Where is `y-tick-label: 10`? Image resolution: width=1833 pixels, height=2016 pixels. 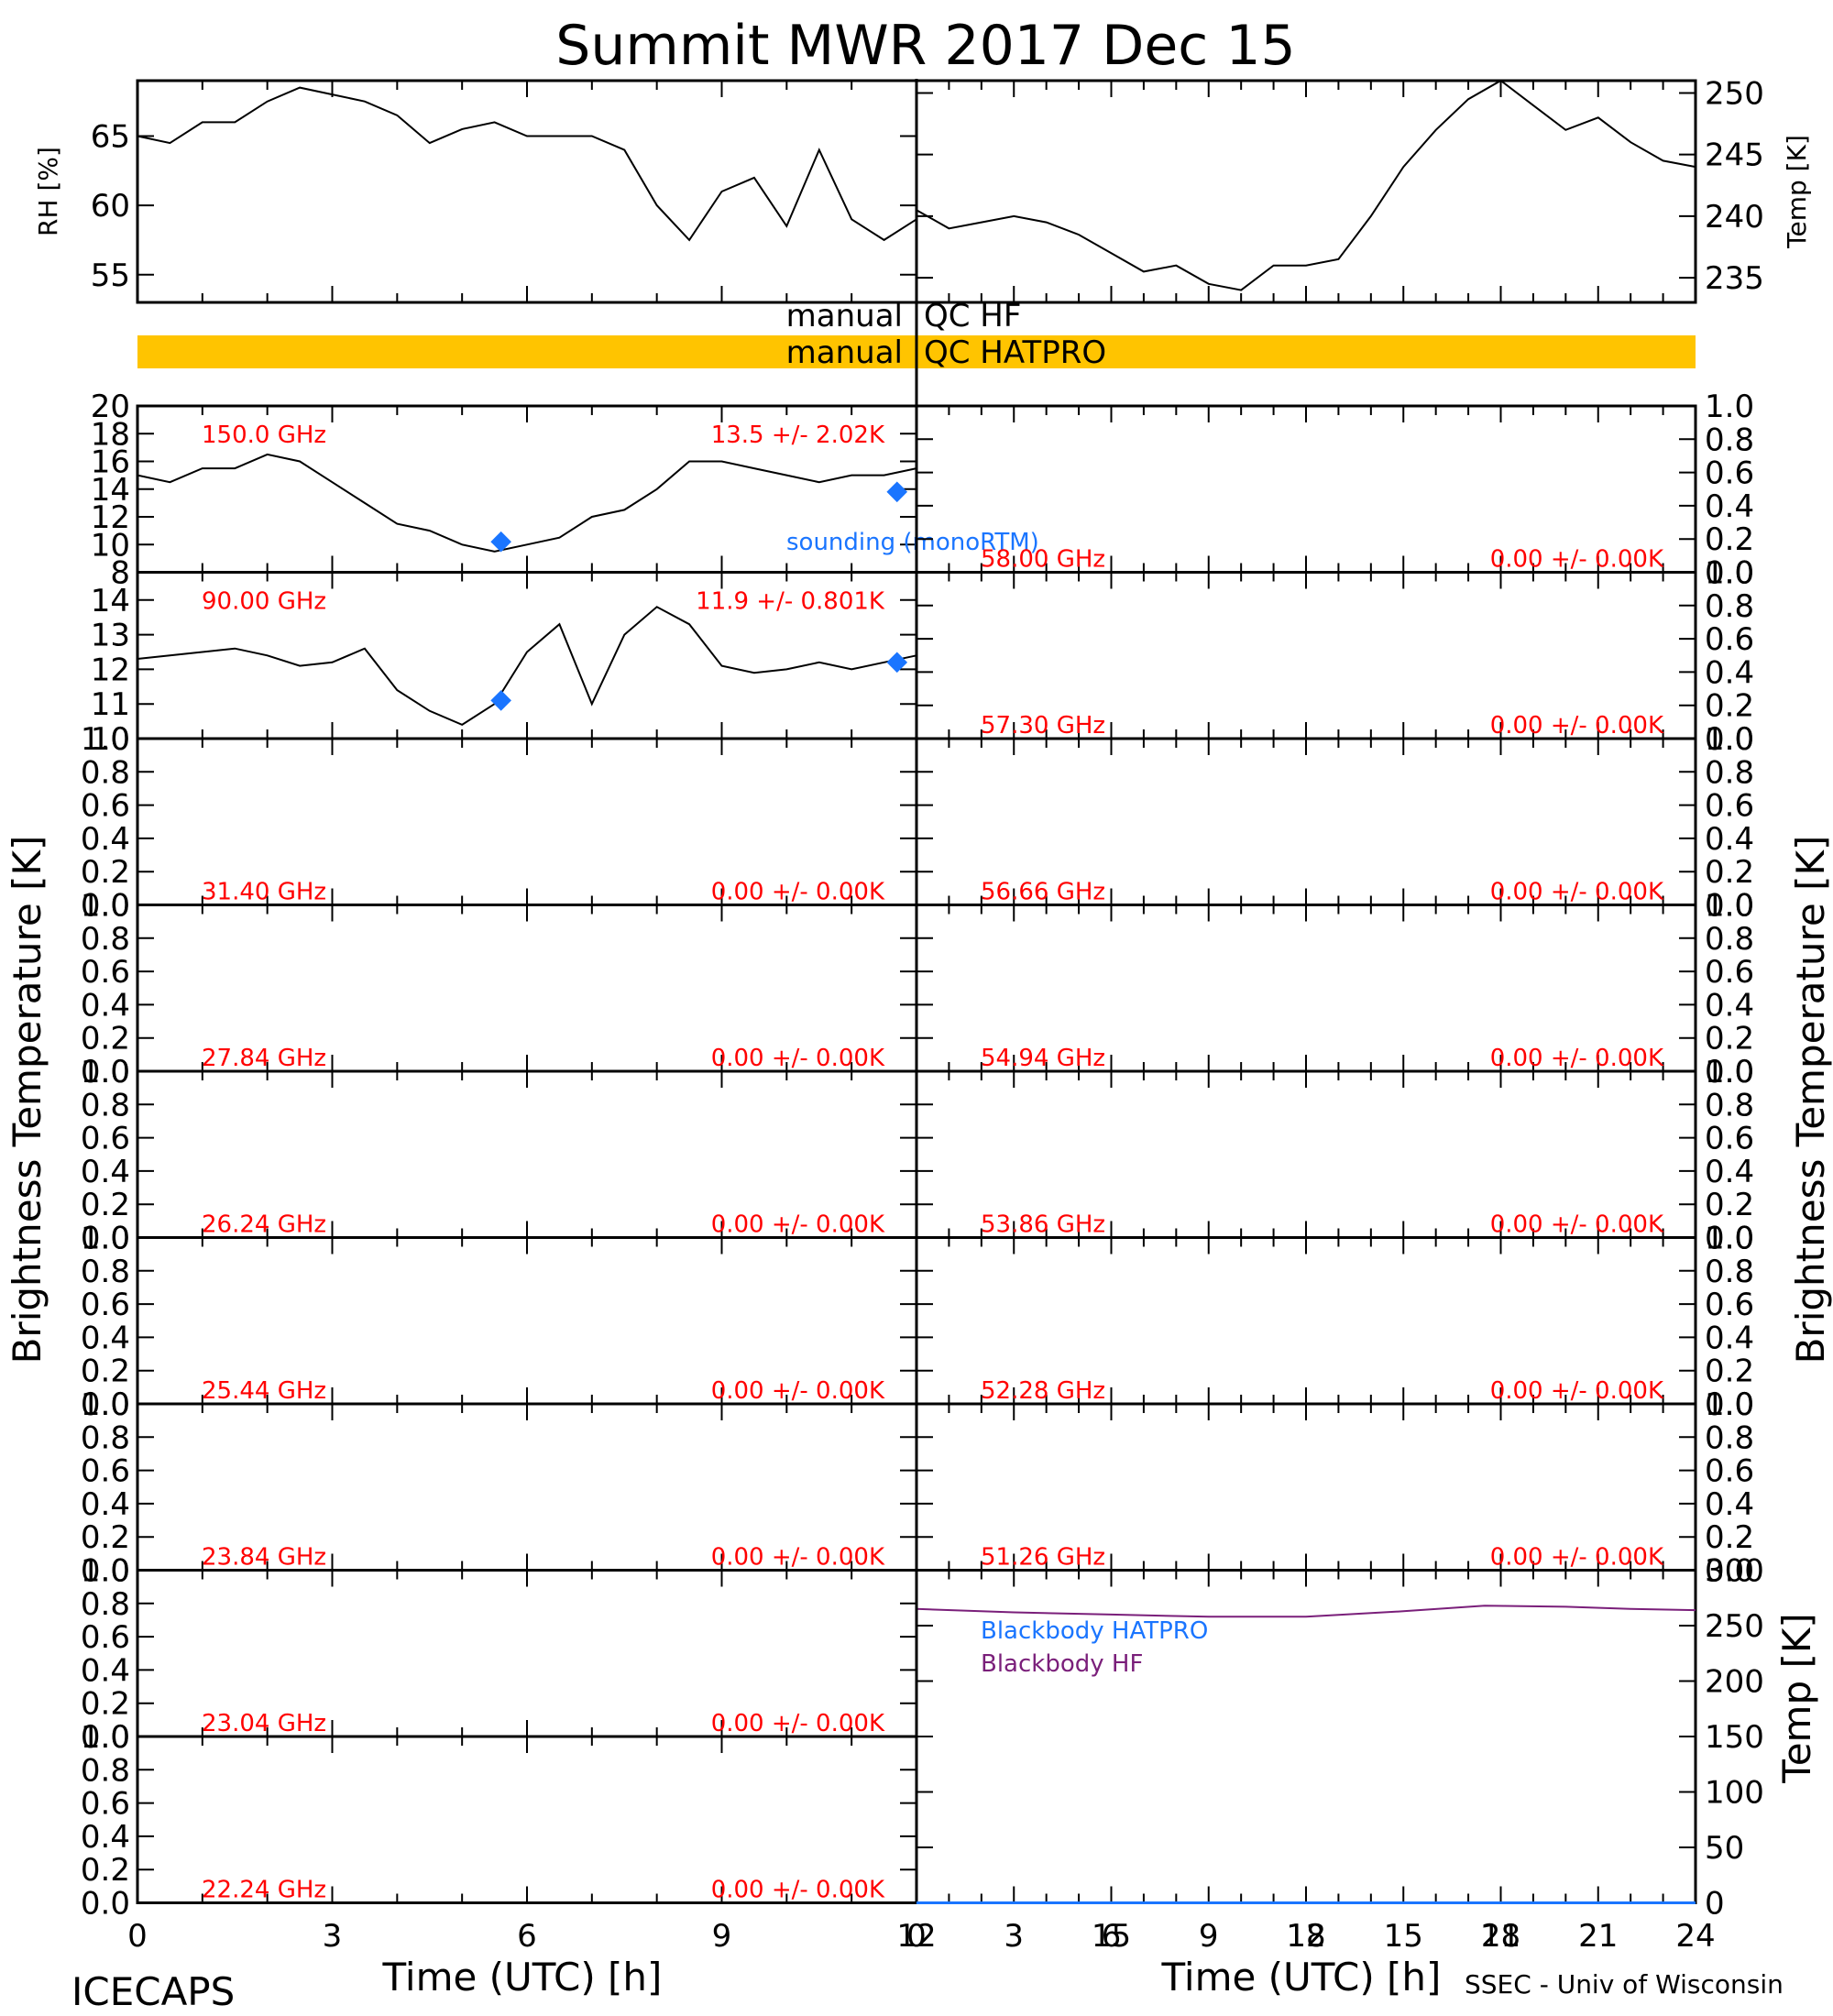
y-tick-label: 10 is located at coordinates (110, 739).